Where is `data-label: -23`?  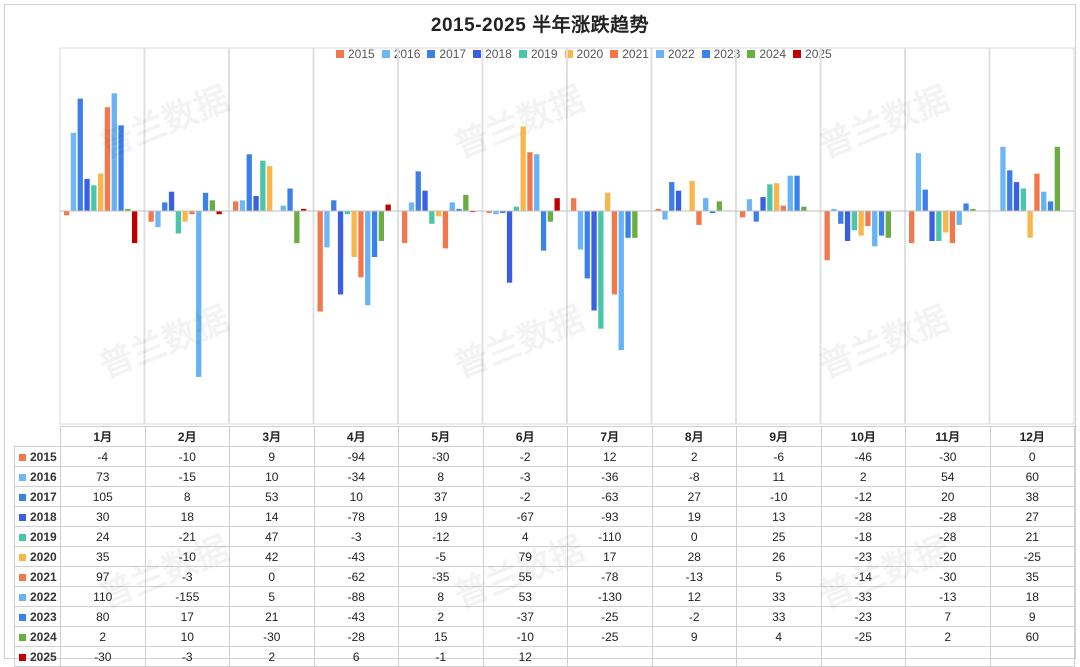
data-label: -23 is located at coordinates (863, 556).